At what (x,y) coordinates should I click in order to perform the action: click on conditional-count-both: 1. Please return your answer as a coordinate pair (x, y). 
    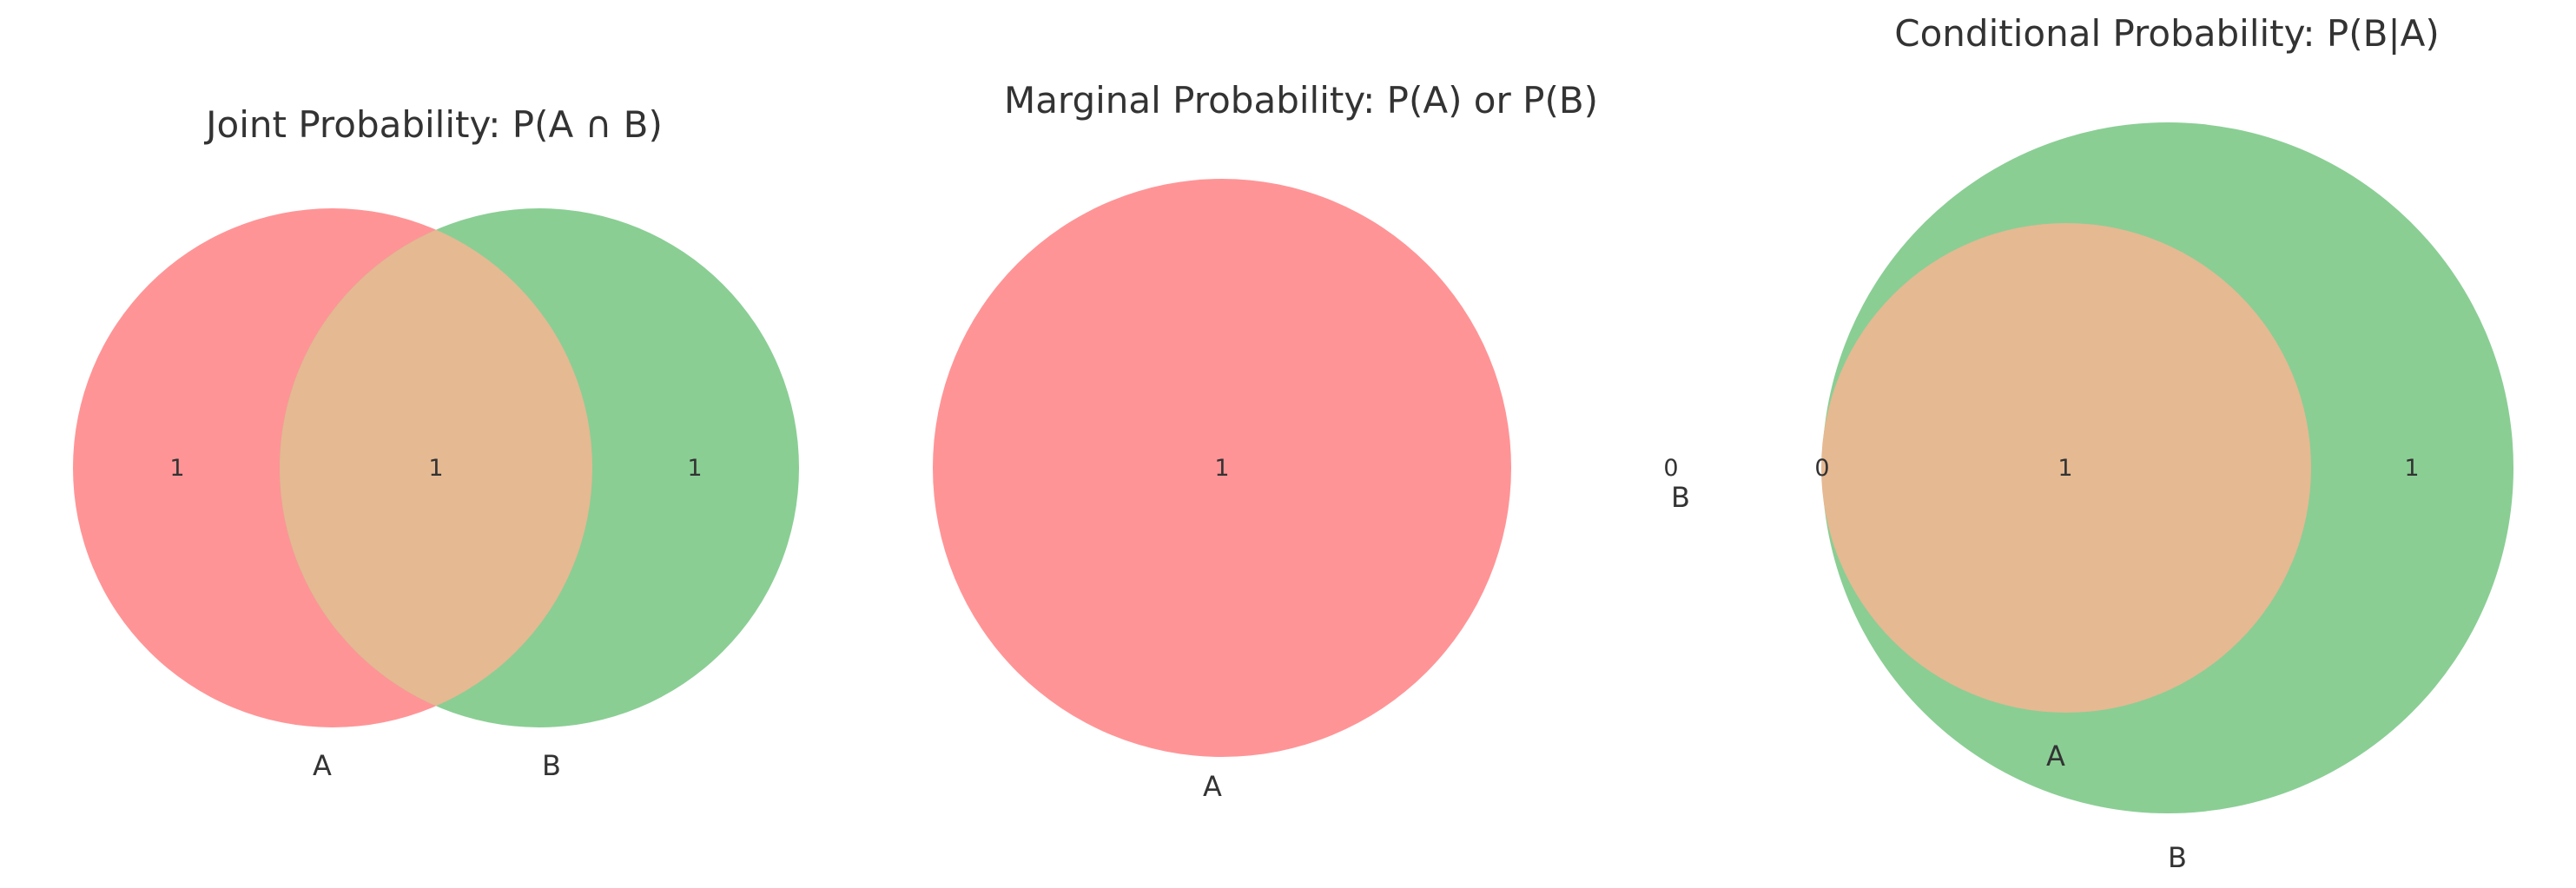
    Looking at the image, I should click on (2065, 468).